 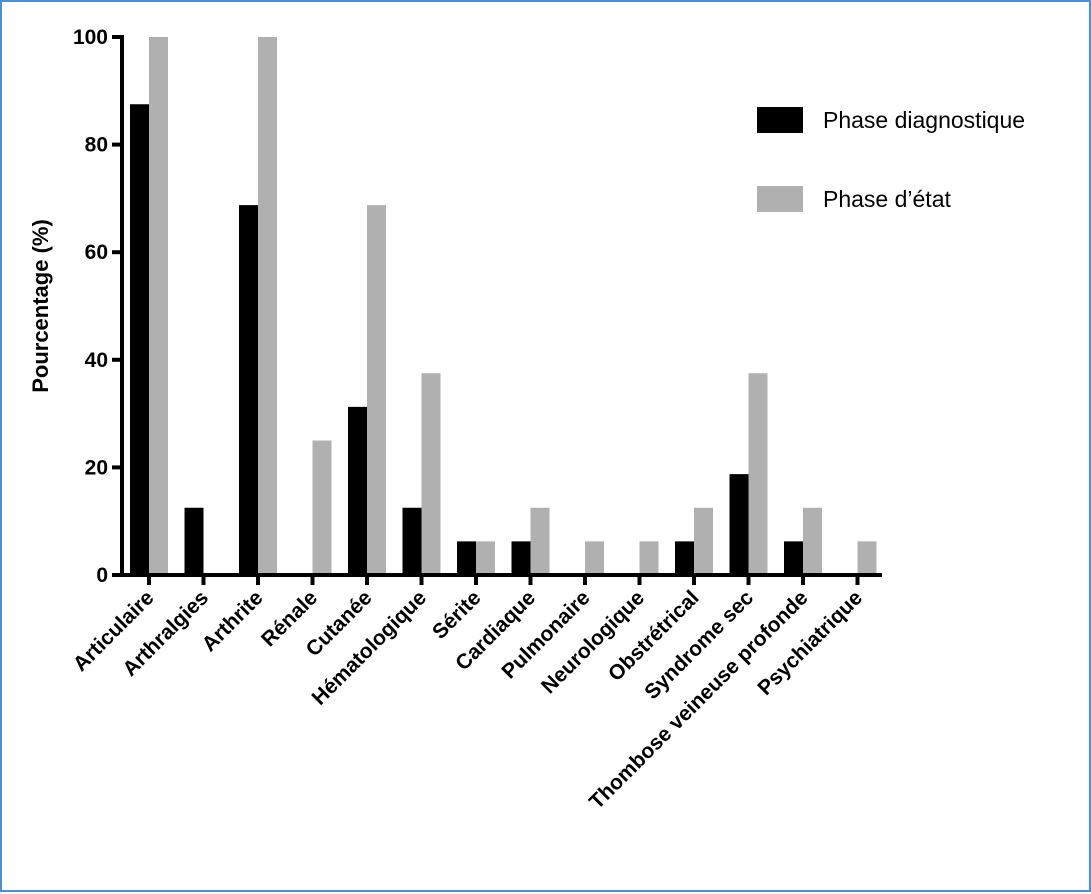 I want to click on y-tick-label: 40, so click(x=96, y=360).